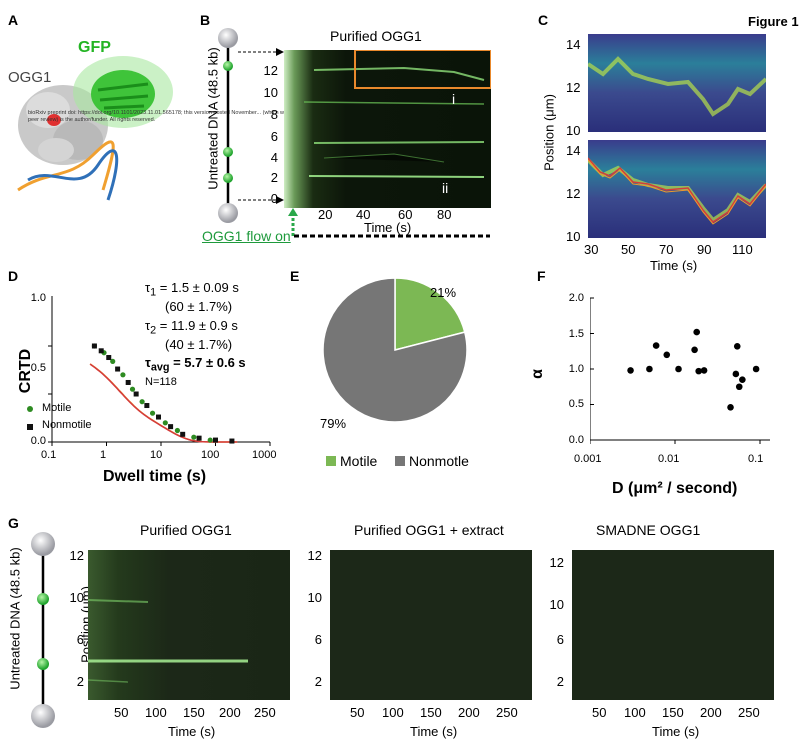 The width and height of the screenshot is (800, 753). Describe the element at coordinates (387, 129) in the screenshot. I see `kymograph-b` at that location.